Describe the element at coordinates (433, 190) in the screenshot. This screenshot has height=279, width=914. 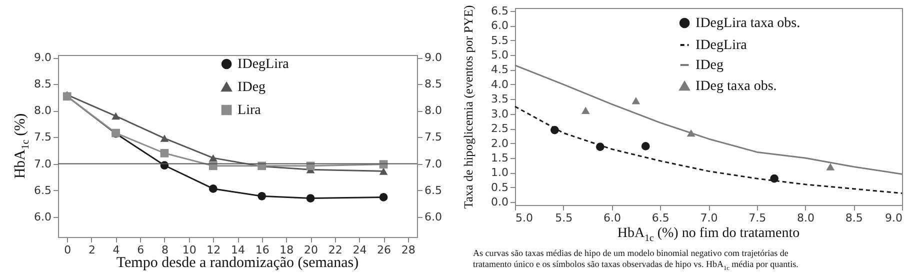
I see `y2-tick-label: 6.5` at that location.